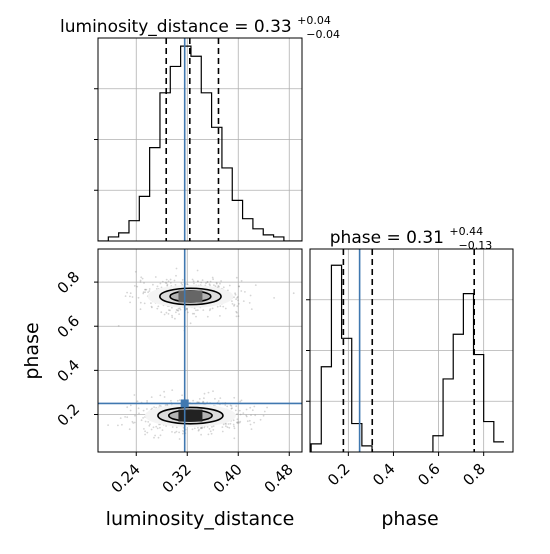 The image size is (550, 554). What do you see at coordinates (126, 478) in the screenshot?
I see `lumdist-xtick-label-0: 0.24` at bounding box center [126, 478].